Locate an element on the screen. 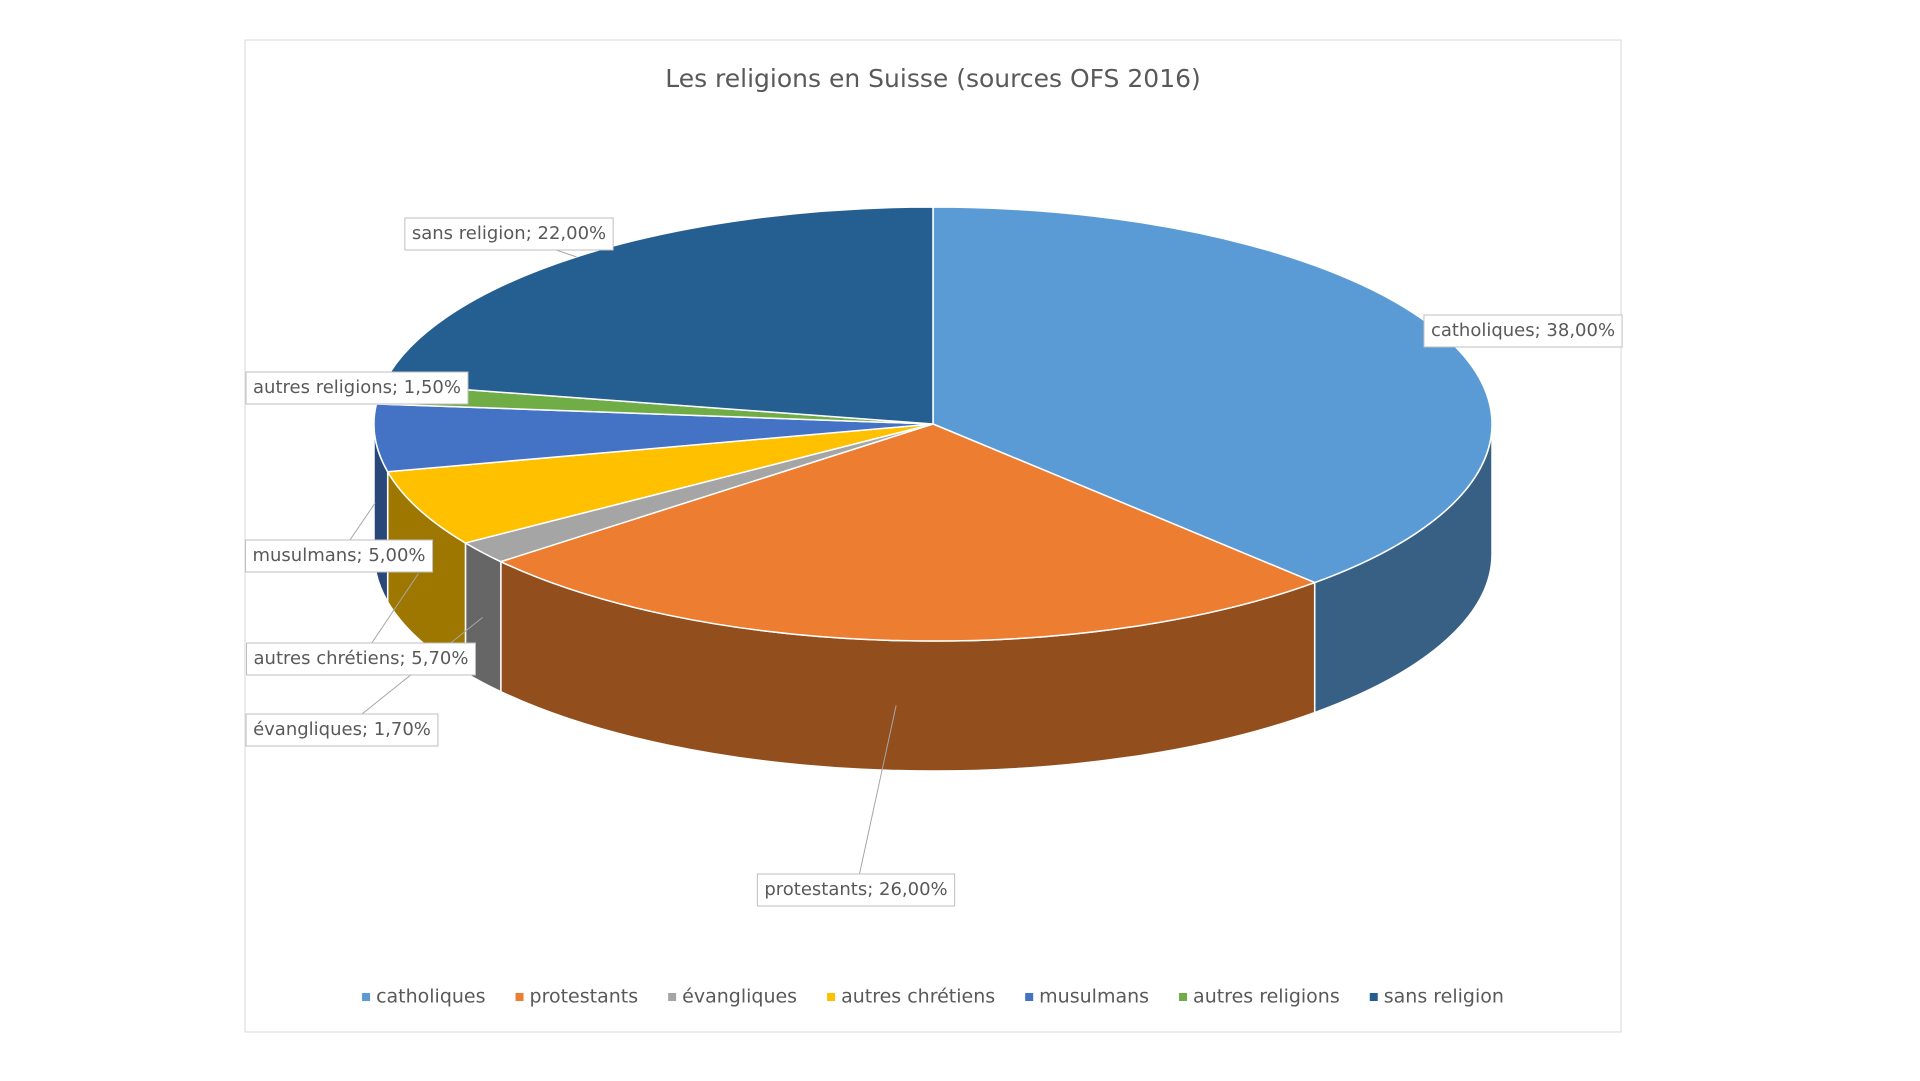 The width and height of the screenshot is (1920, 1081). legend-item: protestants is located at coordinates (577, 997).